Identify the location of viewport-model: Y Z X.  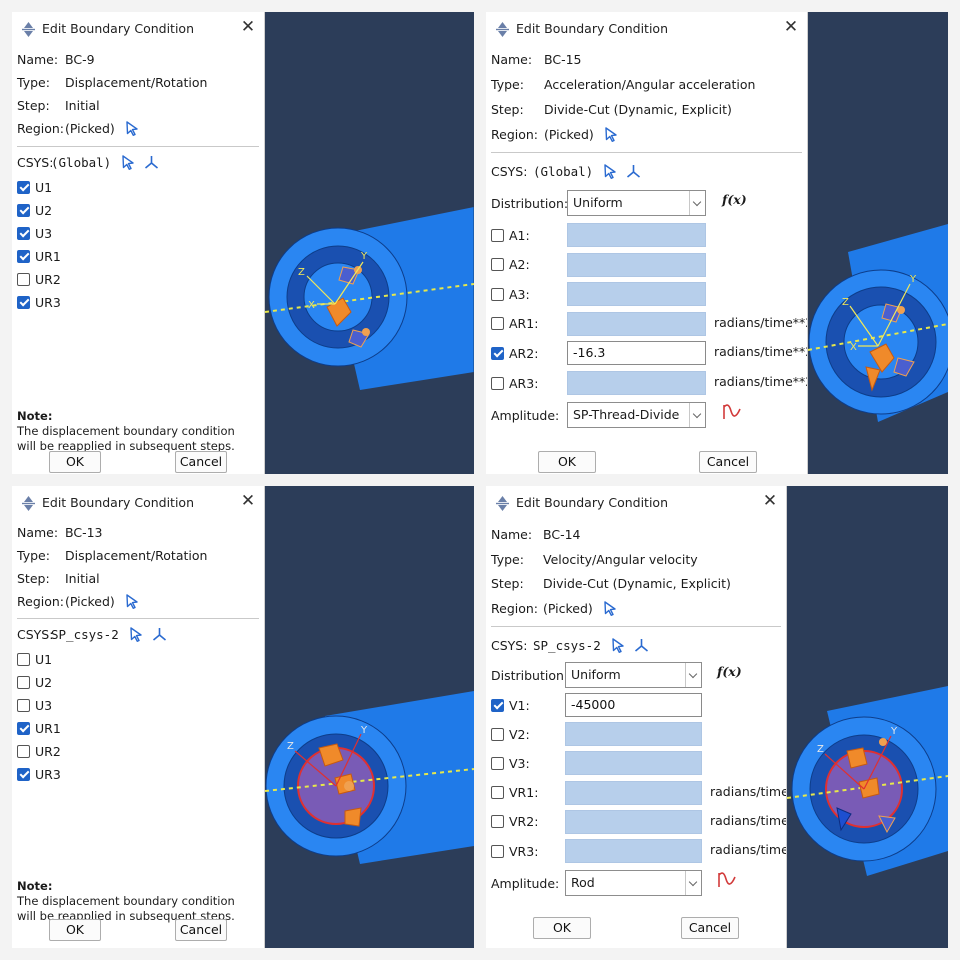
(878, 323).